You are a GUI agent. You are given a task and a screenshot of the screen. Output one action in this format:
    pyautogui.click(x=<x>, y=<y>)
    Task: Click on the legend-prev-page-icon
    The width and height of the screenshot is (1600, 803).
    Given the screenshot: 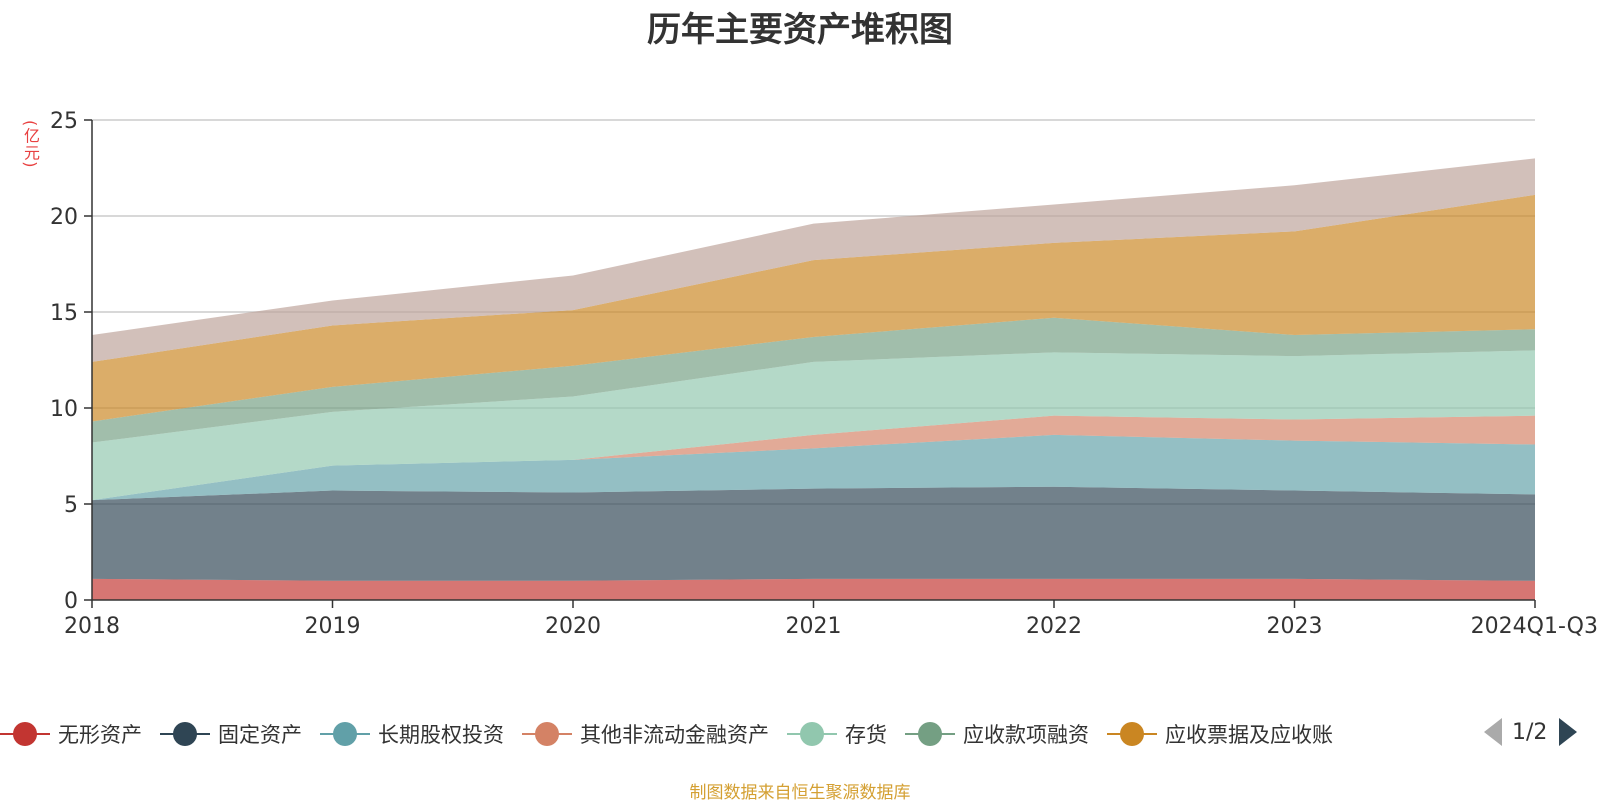 What is the action you would take?
    pyautogui.click(x=1493, y=732)
    